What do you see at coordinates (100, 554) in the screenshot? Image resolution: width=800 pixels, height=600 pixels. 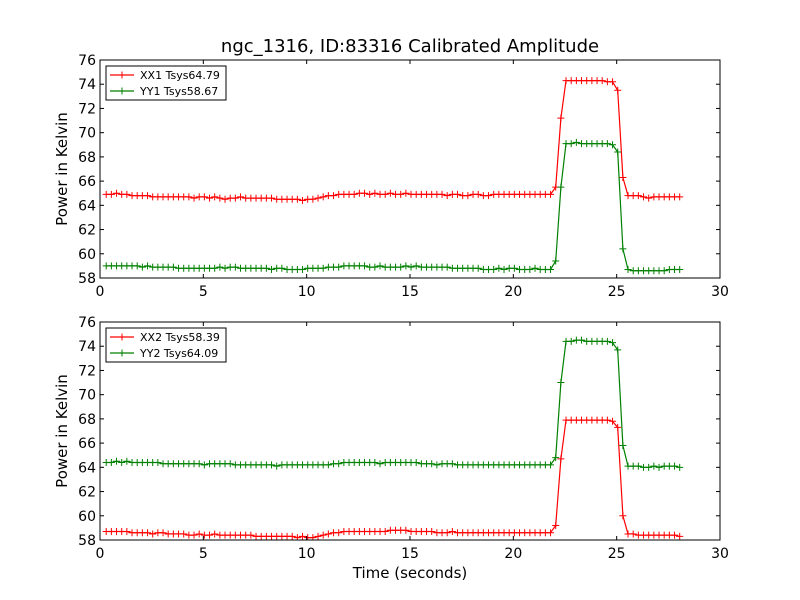 I see `x-tick-label: 0` at bounding box center [100, 554].